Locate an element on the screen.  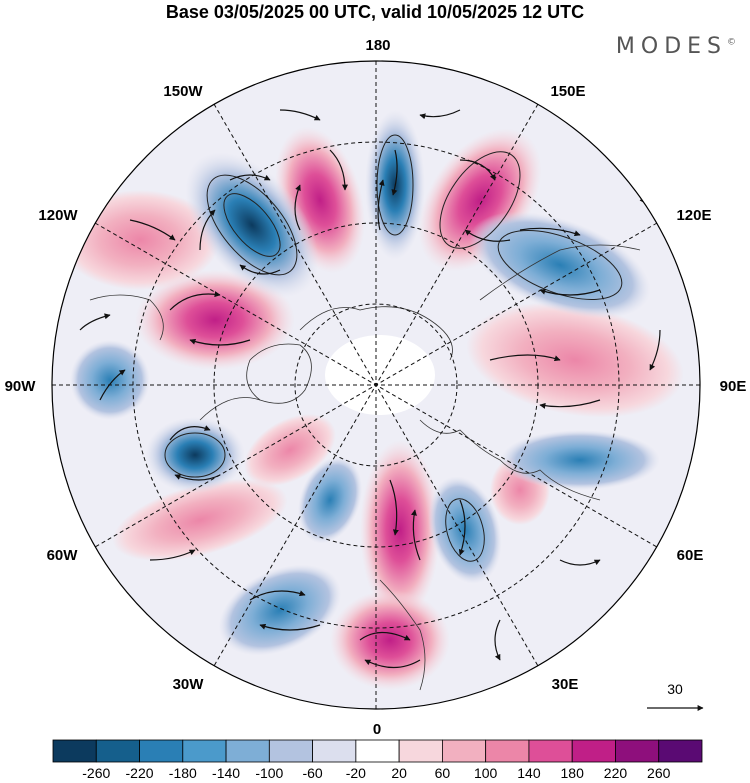
colorbar-tick-label: 100 is located at coordinates (486, 773).